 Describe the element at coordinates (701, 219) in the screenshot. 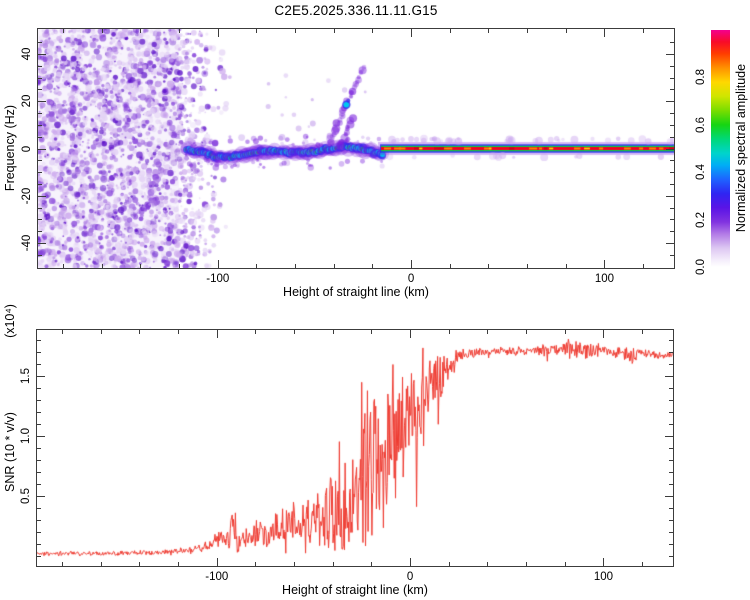

I see `colorbar-tick-label: 0.2` at that location.